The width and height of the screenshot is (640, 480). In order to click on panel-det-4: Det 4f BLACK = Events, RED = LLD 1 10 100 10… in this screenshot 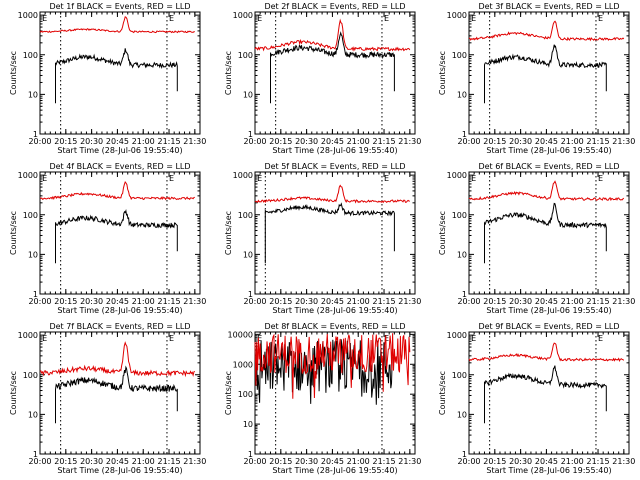, I will do `click(107, 238)`.